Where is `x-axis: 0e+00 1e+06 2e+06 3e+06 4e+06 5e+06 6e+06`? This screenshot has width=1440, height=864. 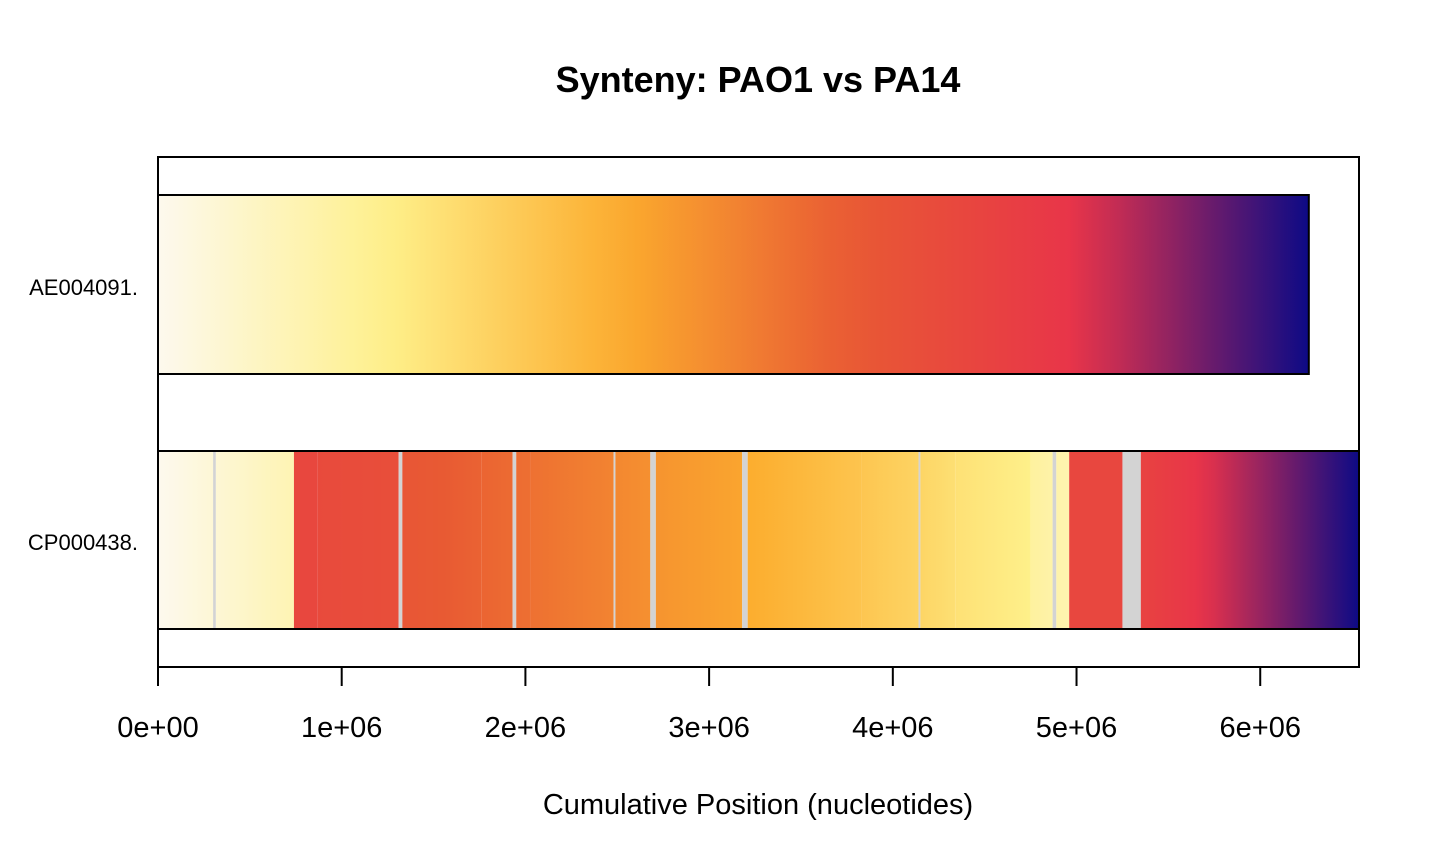
x-axis: 0e+00 1e+06 2e+06 3e+06 4e+06 5e+06 6e+06 is located at coordinates (709, 705).